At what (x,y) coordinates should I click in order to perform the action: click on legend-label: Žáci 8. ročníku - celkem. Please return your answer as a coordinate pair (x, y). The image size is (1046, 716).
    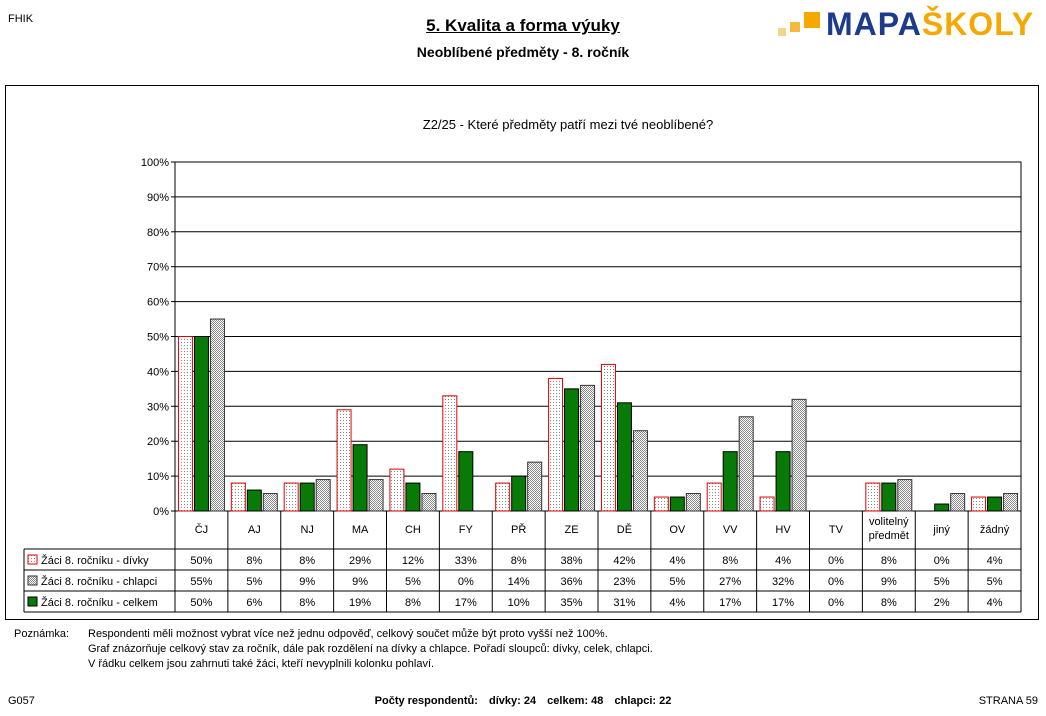
    Looking at the image, I should click on (99, 602).